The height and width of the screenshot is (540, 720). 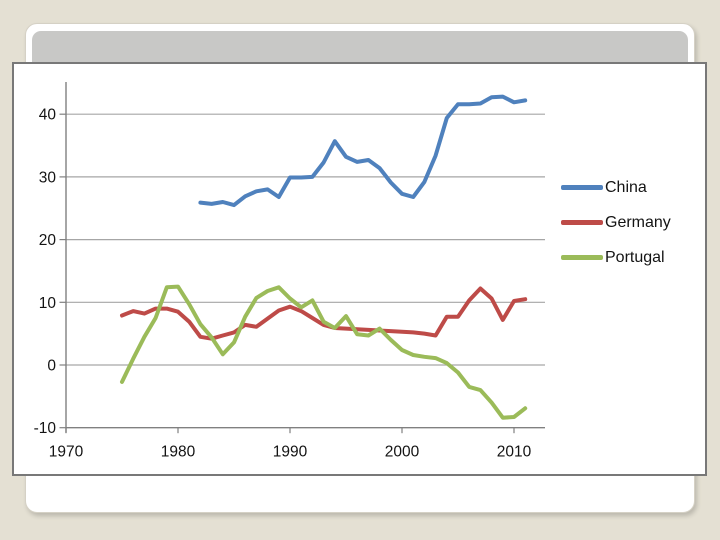 I want to click on chart-legend: China Germany Portugal, so click(x=616, y=222).